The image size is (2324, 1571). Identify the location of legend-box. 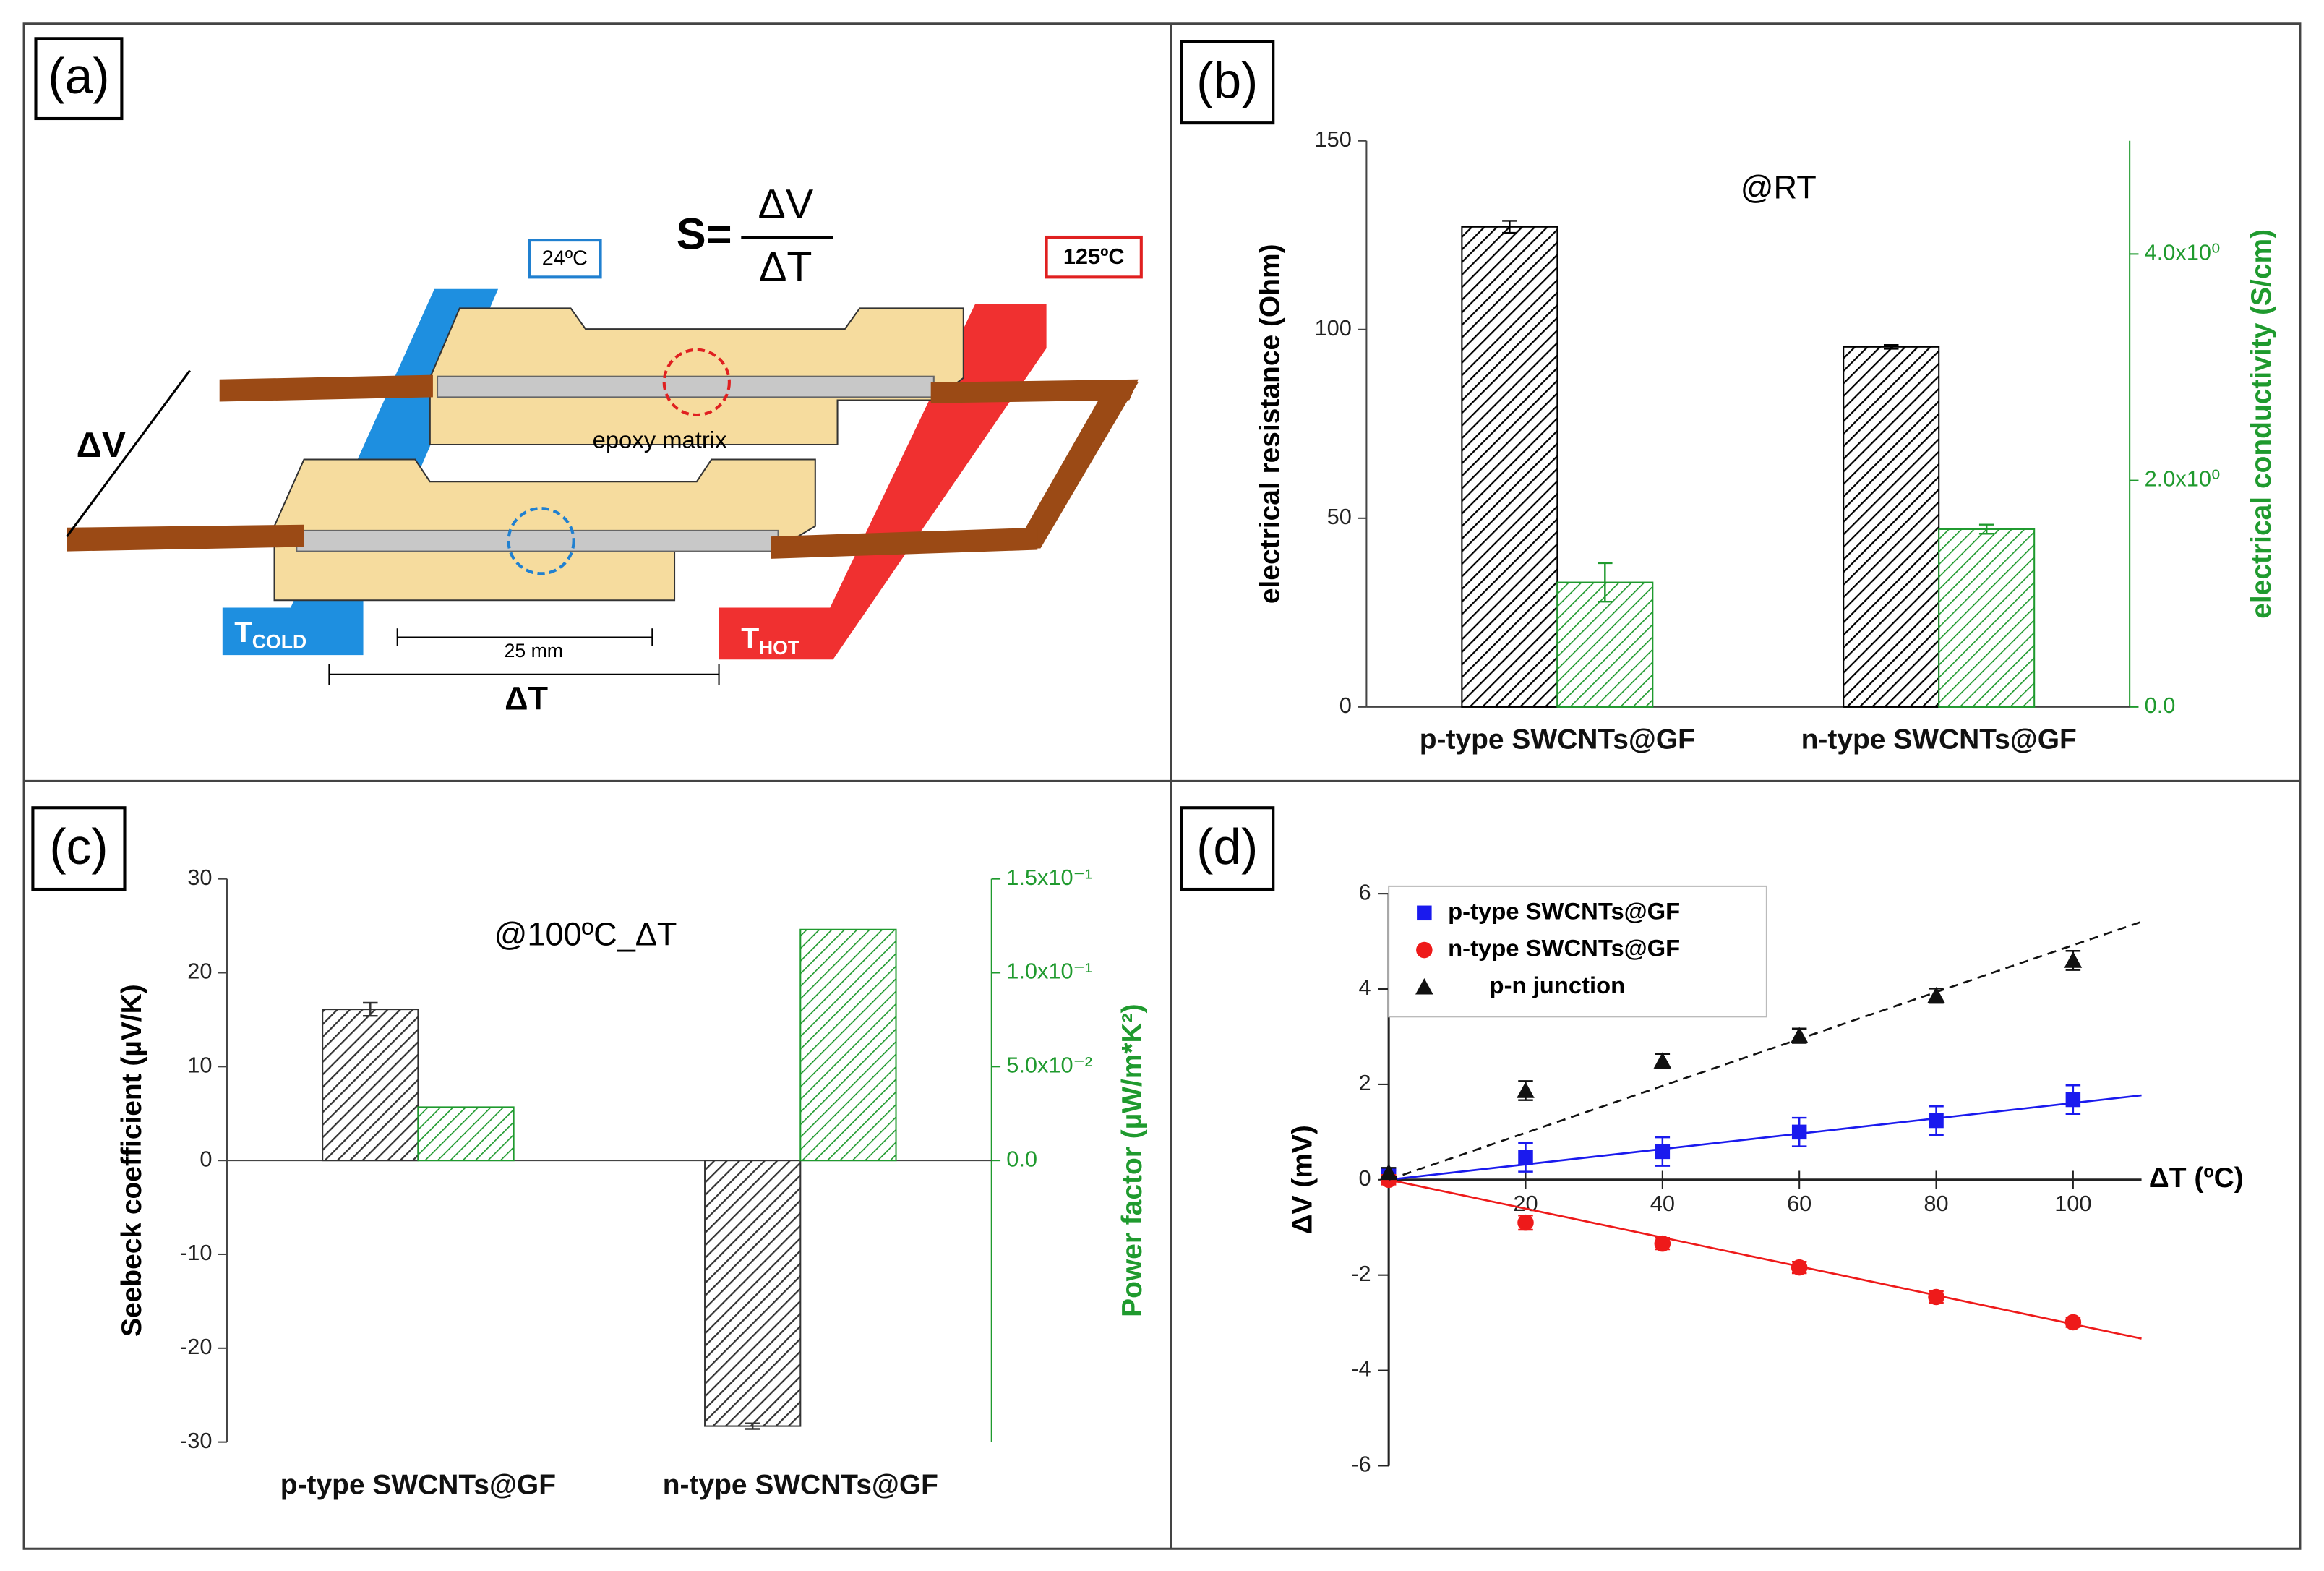
(1577, 951).